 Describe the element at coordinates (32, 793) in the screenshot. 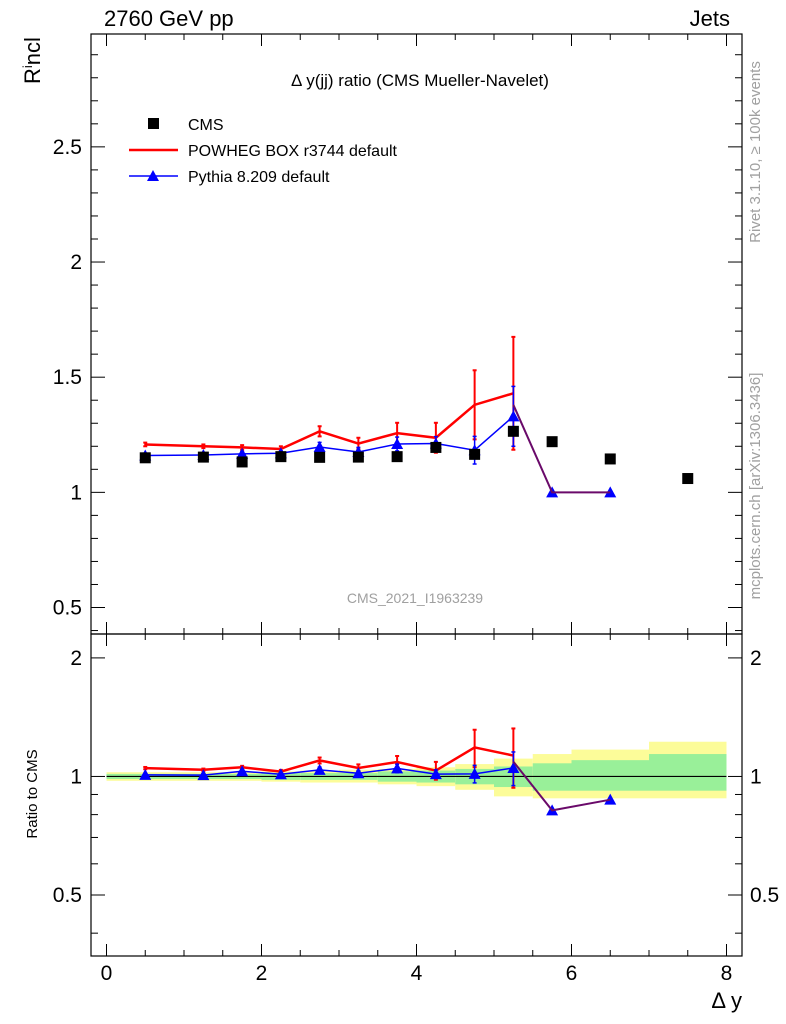

I see `ratio-y-axis-label: Ratio to CMS` at that location.